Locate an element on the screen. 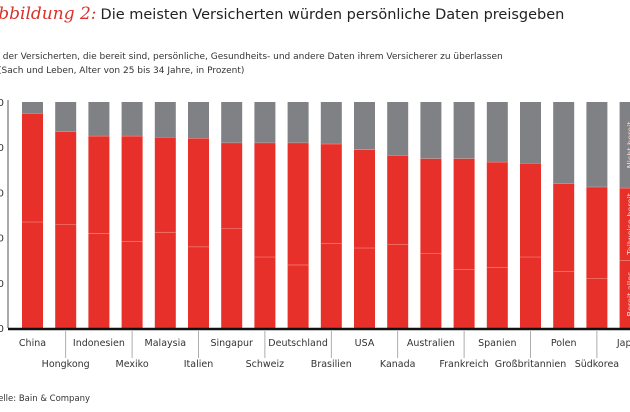 The height and width of the screenshot is (412, 630). y-tick-label: 20 is located at coordinates (2, 284).